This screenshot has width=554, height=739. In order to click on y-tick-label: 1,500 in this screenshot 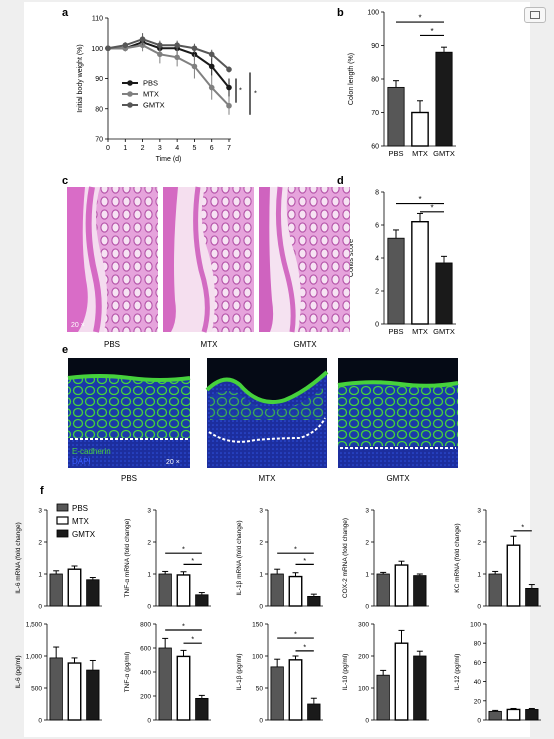, I will do `click(34, 625)`.